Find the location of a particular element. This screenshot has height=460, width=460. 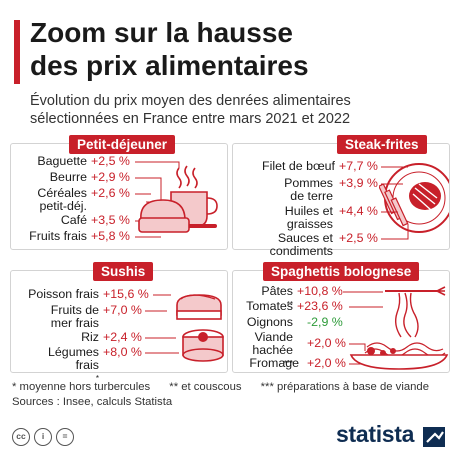

item-label: Viande is located at coordinates (273, 337).